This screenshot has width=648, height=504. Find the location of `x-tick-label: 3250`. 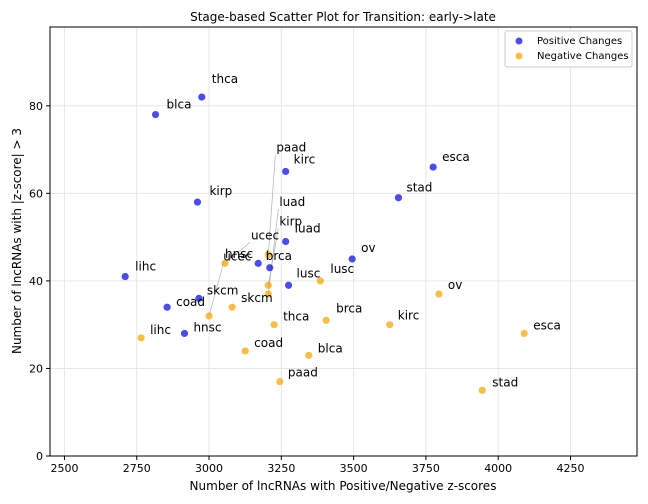

x-tick-label: 3250 is located at coordinates (281, 468).